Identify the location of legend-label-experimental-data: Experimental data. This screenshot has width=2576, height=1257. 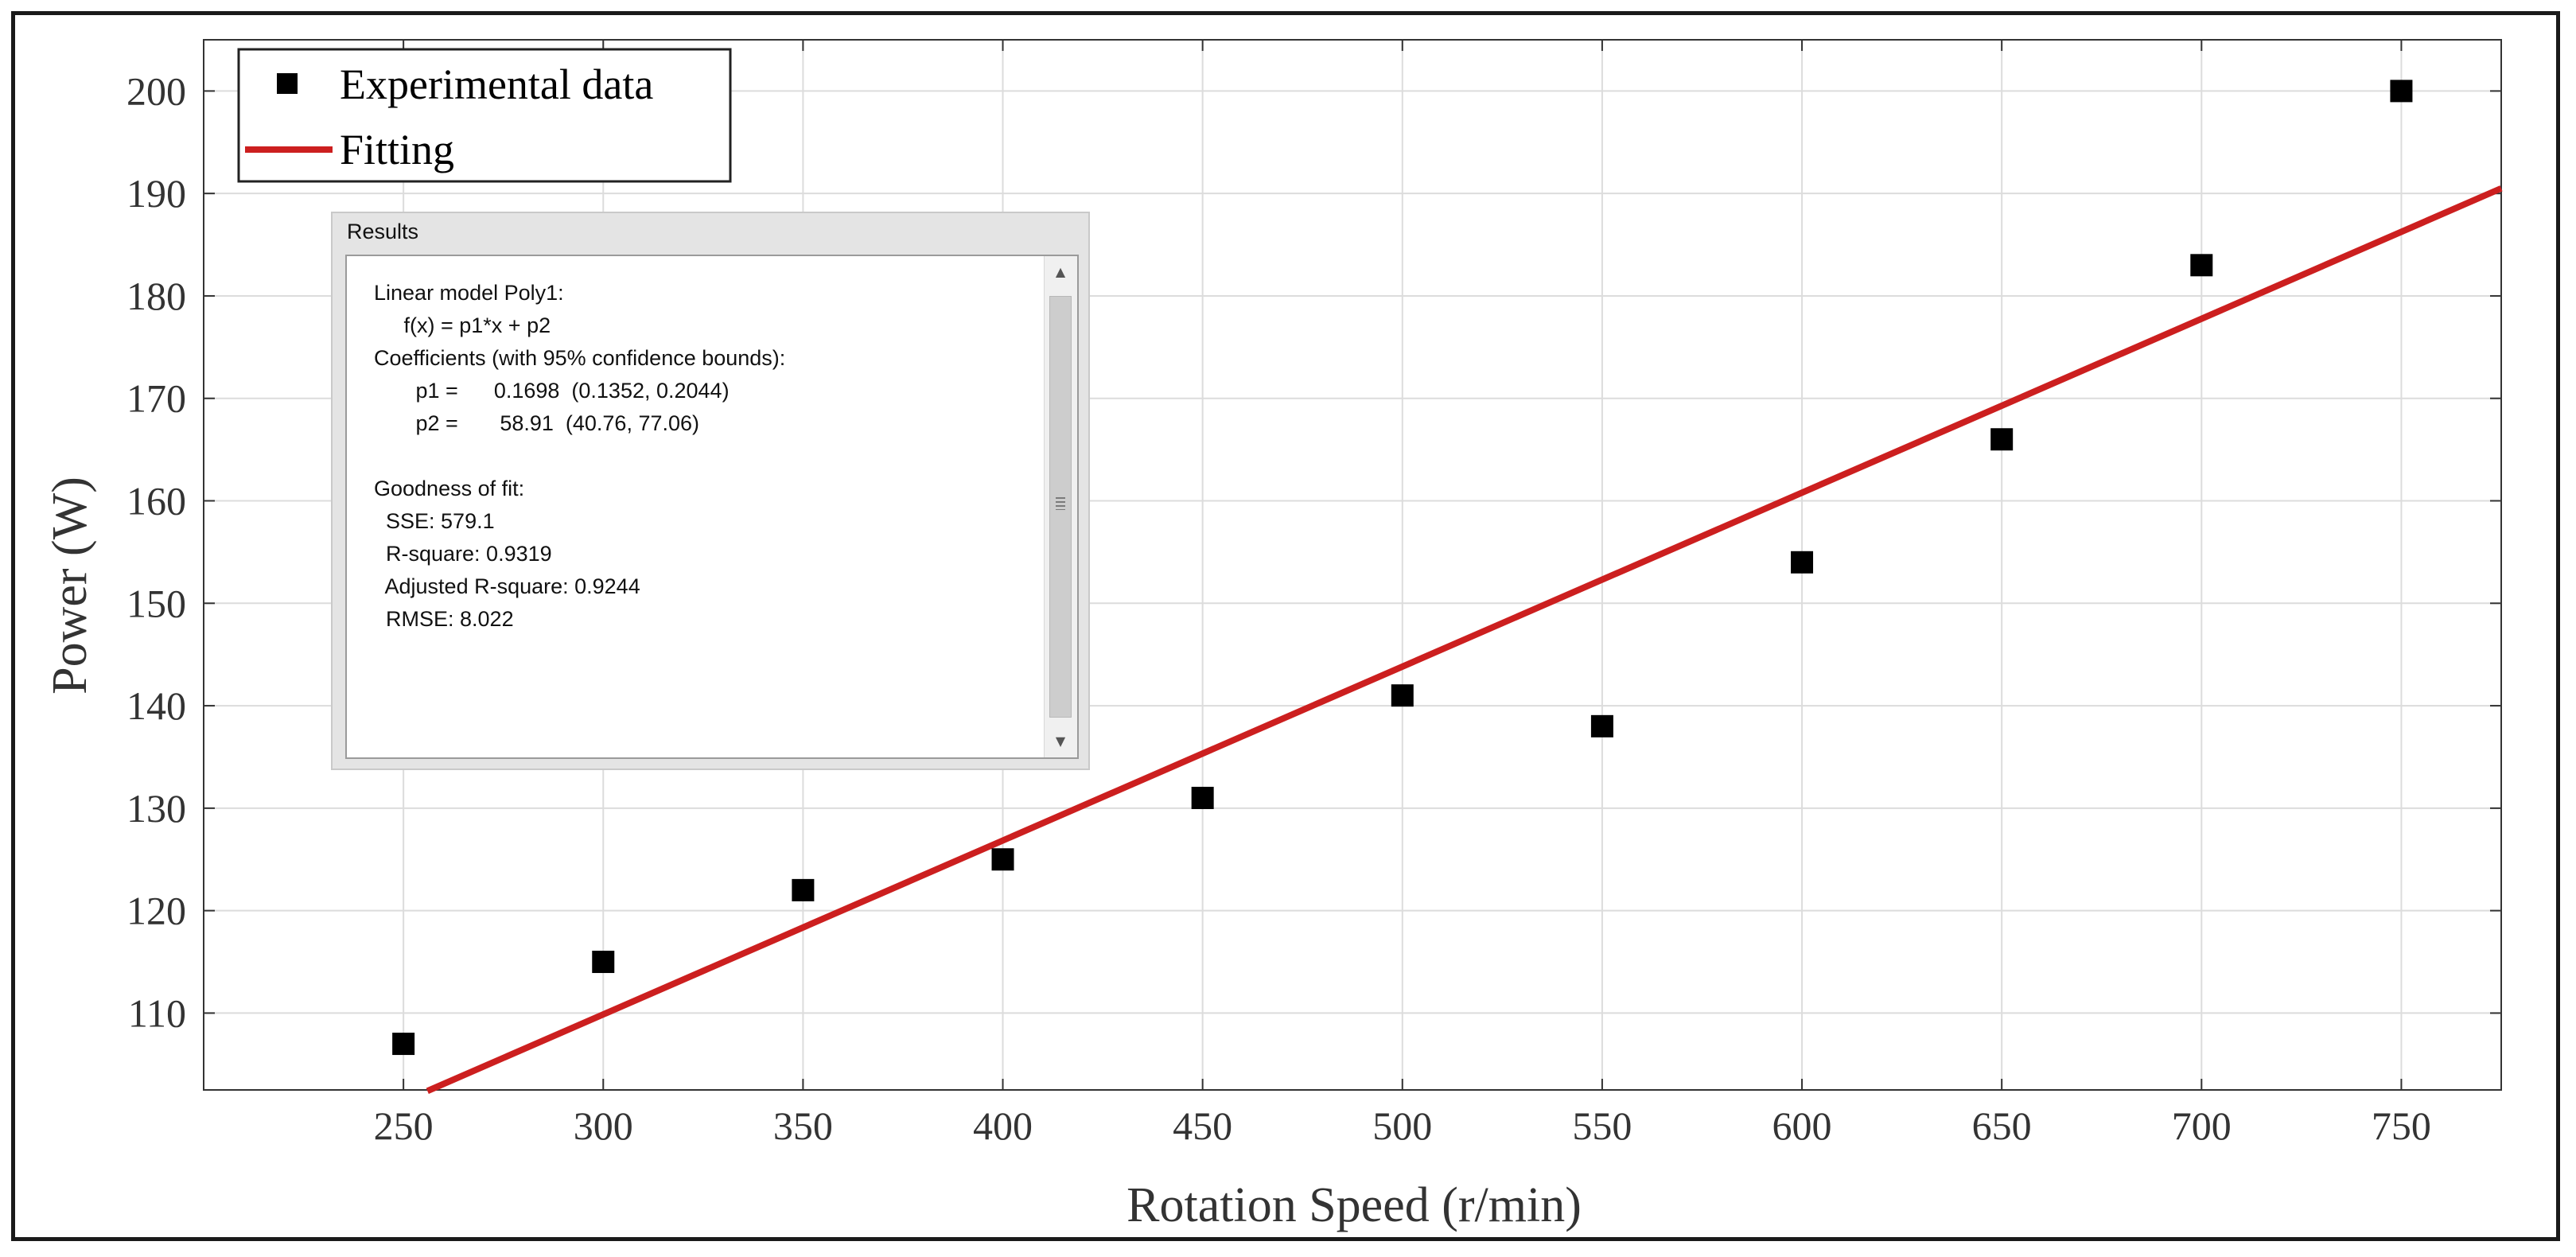
(497, 84).